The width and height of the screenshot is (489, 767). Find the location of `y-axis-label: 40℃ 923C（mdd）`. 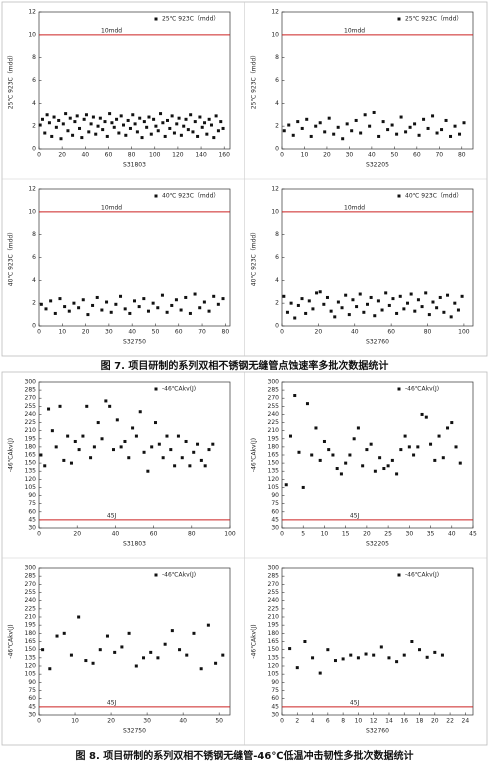

y-axis-label: 40℃ 923C（mdd） is located at coordinates (11, 257).